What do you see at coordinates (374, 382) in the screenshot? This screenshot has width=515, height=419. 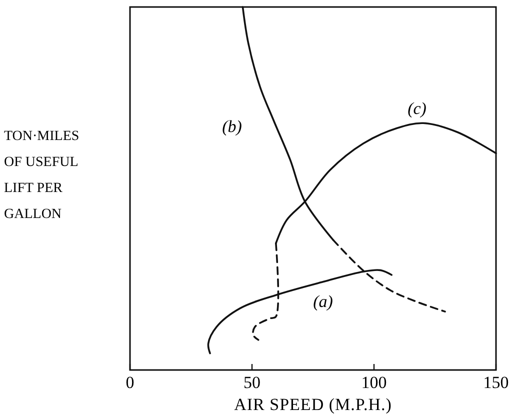 I see `x-tick-label: 100` at bounding box center [374, 382].